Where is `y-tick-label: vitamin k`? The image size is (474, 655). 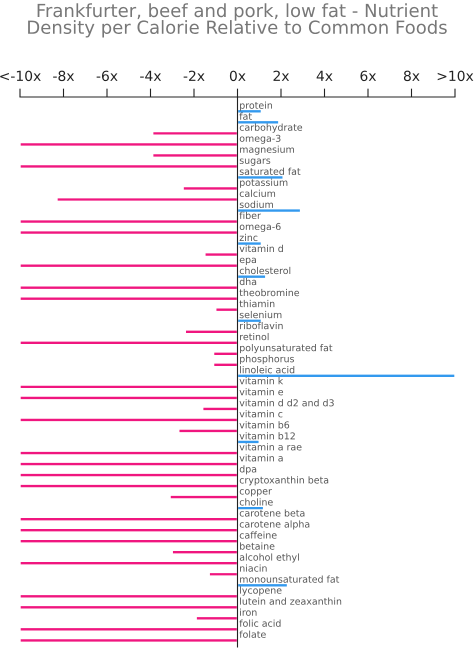 y-tick-label: vitamin k is located at coordinates (262, 380).